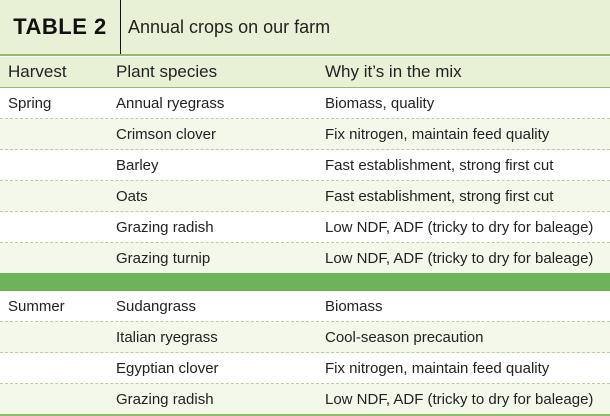  Describe the element at coordinates (229, 26) in the screenshot. I see `table-title: Annual crops on our farm` at that location.